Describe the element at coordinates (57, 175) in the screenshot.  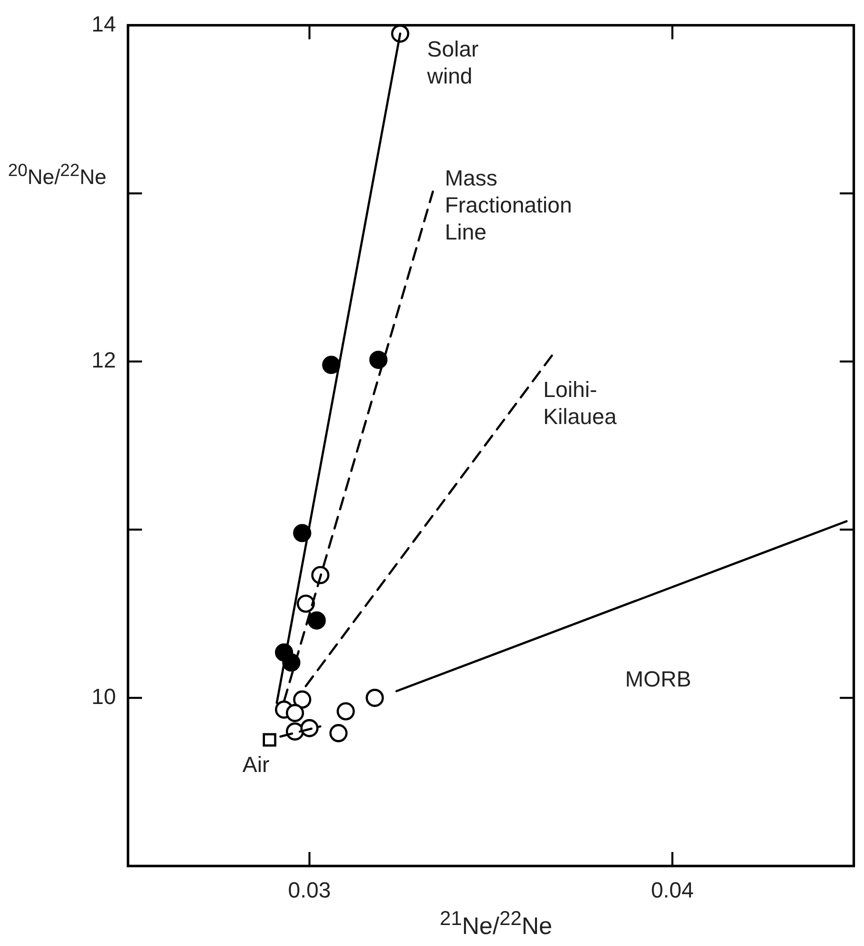
I see `y-axis-title: $^{20}$Ne/$^{22}$Ne` at that location.